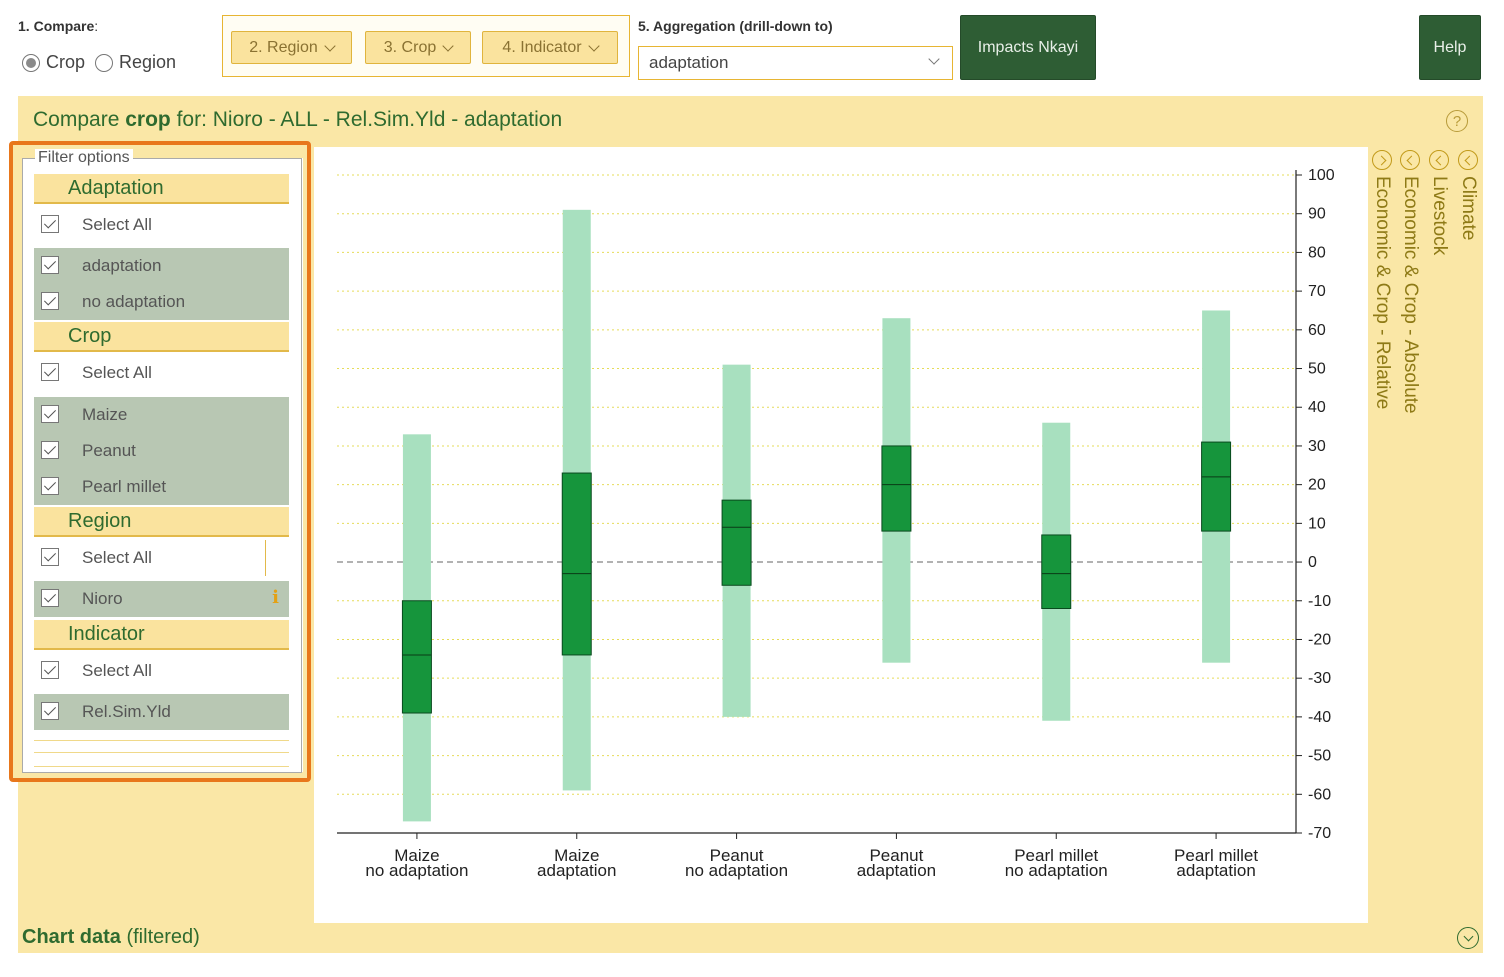 The width and height of the screenshot is (1504, 977). I want to click on radio-crop, so click(31, 62).